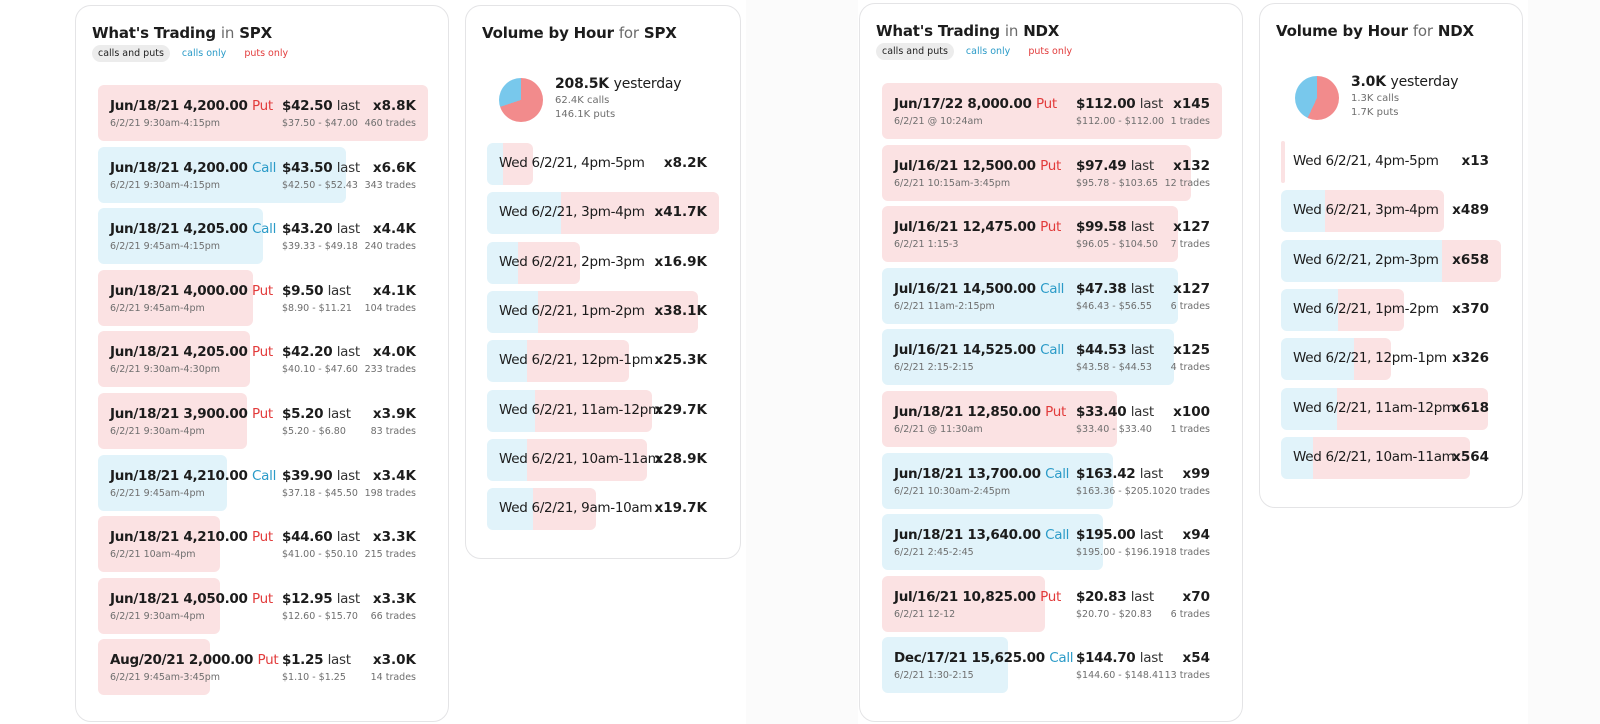 This screenshot has height=724, width=1600. What do you see at coordinates (394, 352) in the screenshot?
I see `contract-multiplier: x4.0K` at bounding box center [394, 352].